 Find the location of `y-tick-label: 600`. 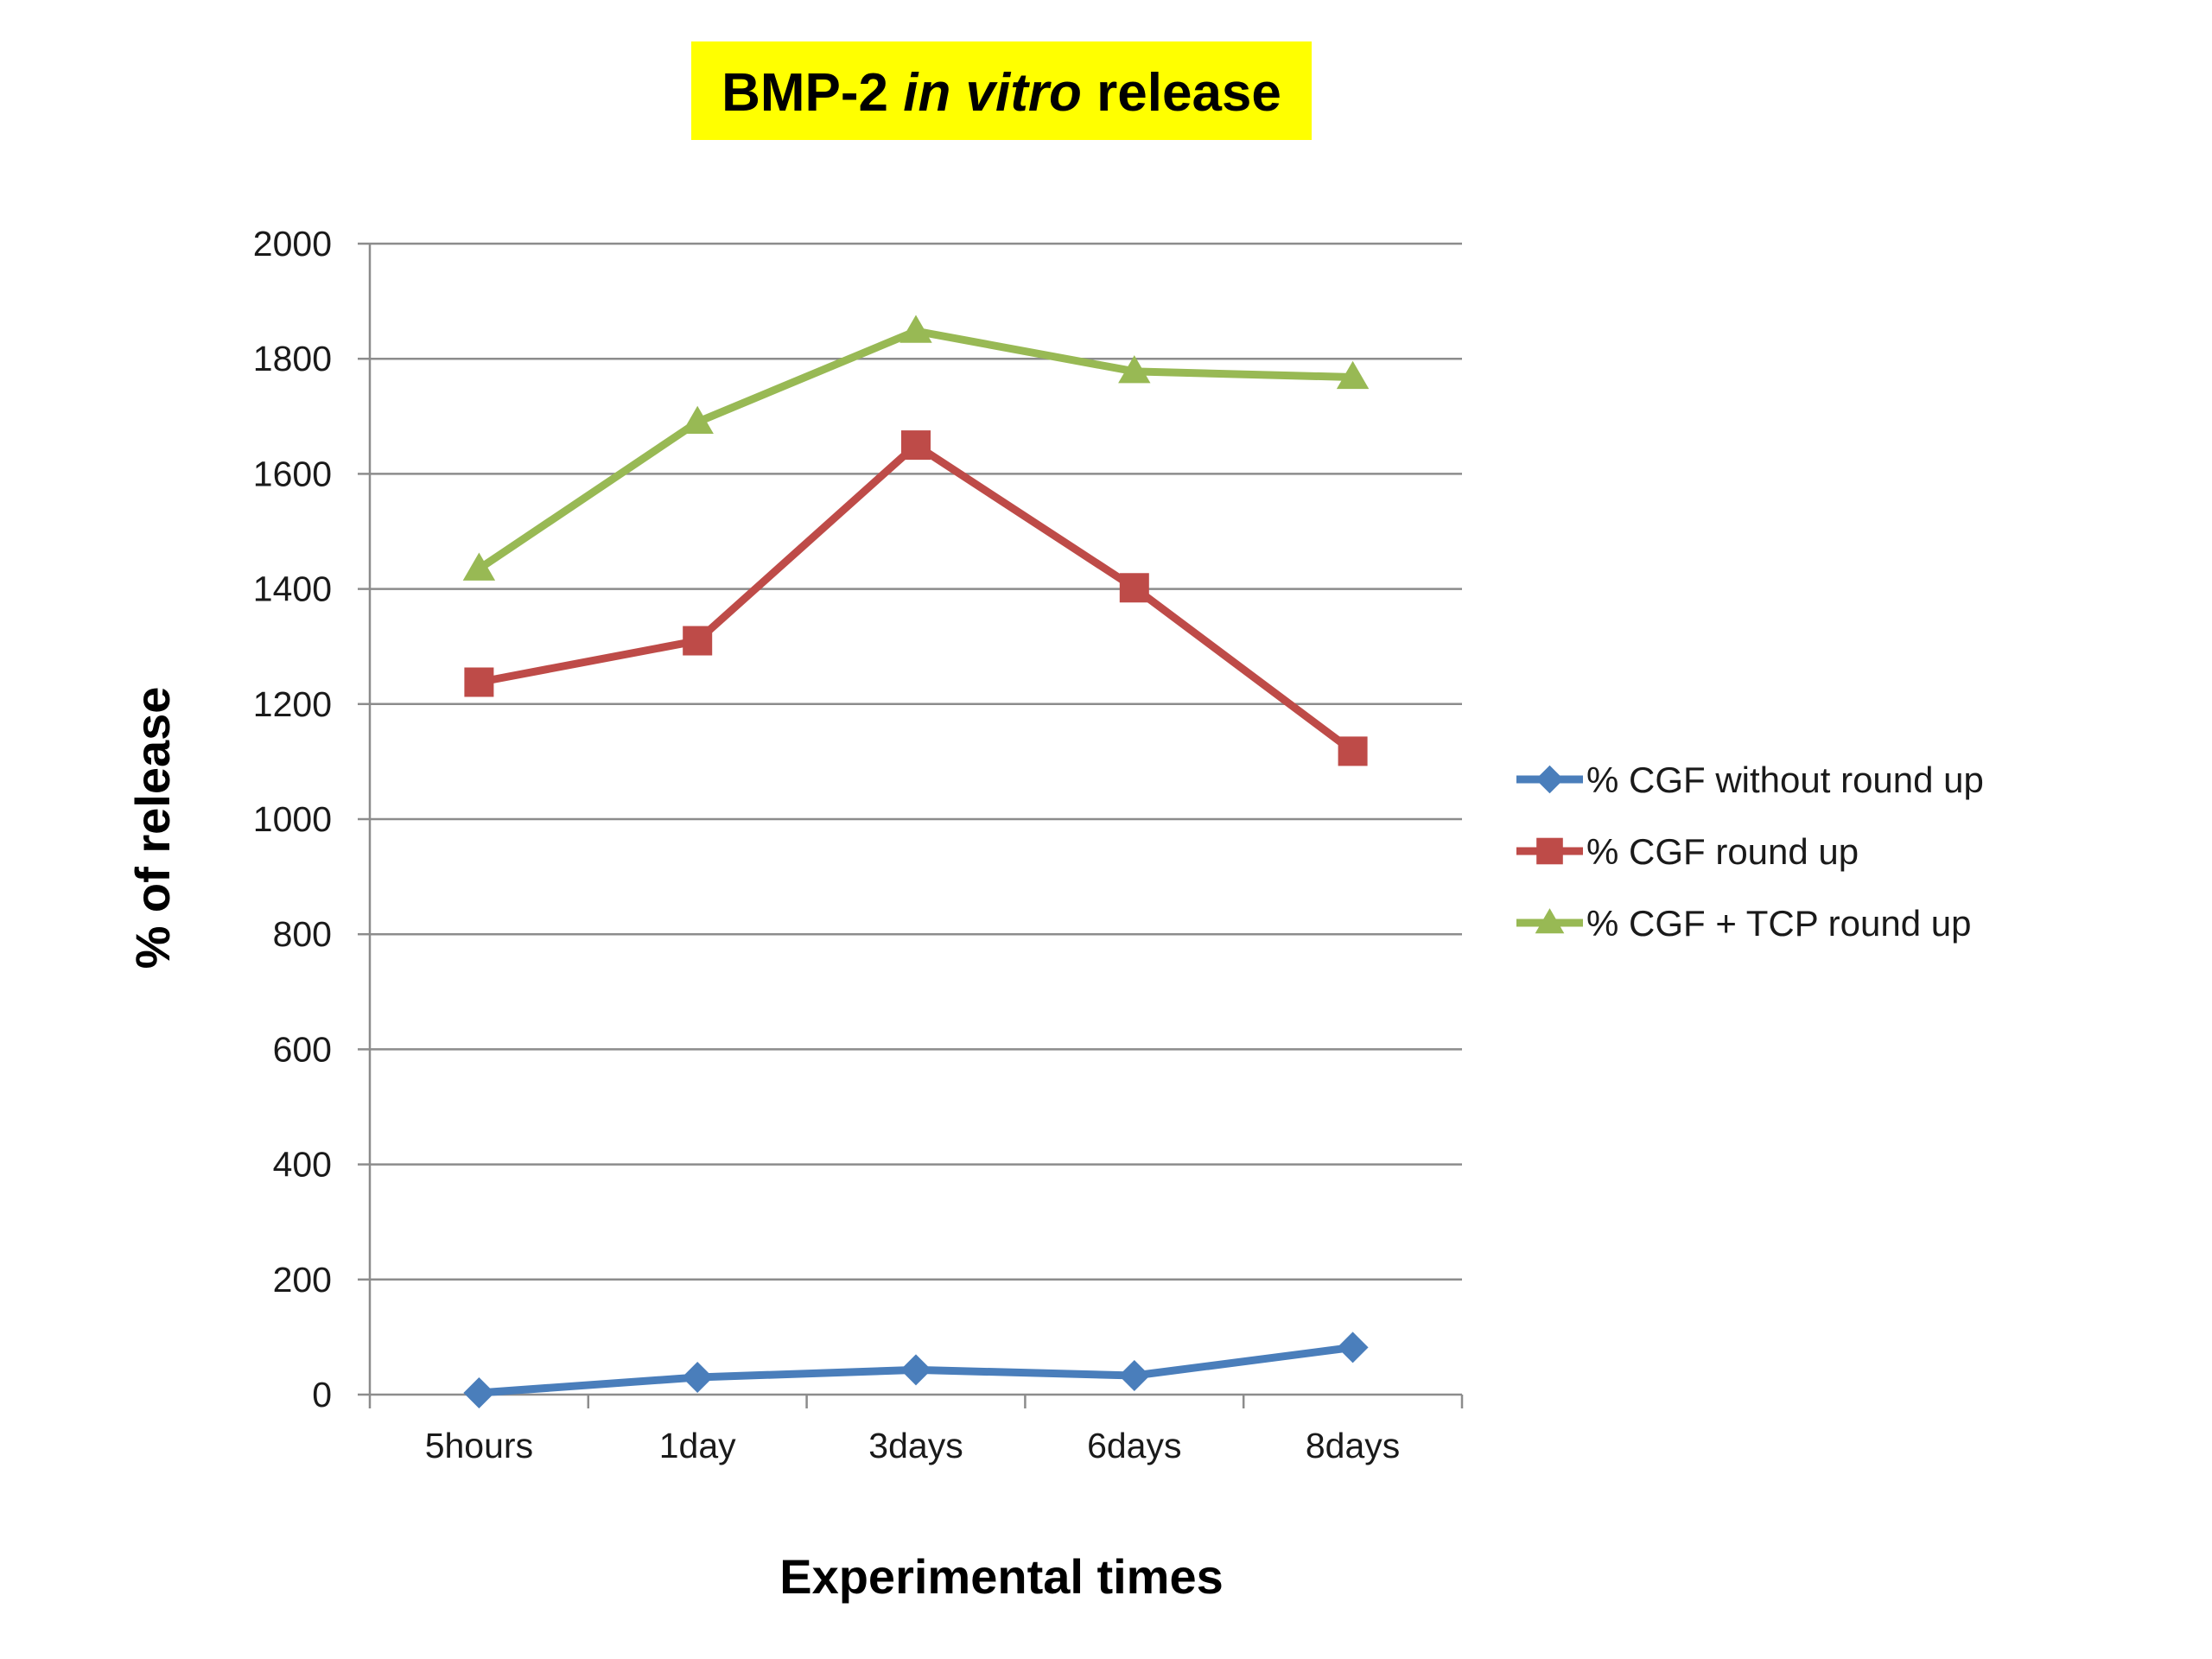

y-tick-label: 600 is located at coordinates (302, 1049).